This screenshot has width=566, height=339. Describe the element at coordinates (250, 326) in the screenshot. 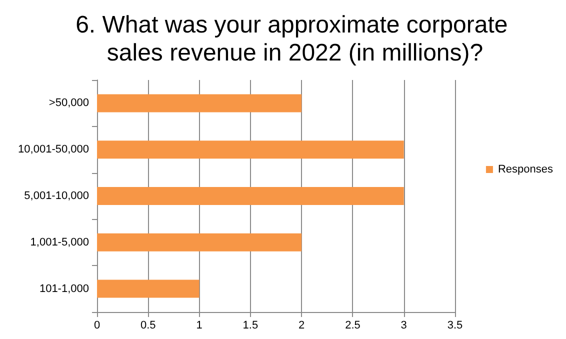

I see `x-tick-label: 1.5` at that location.